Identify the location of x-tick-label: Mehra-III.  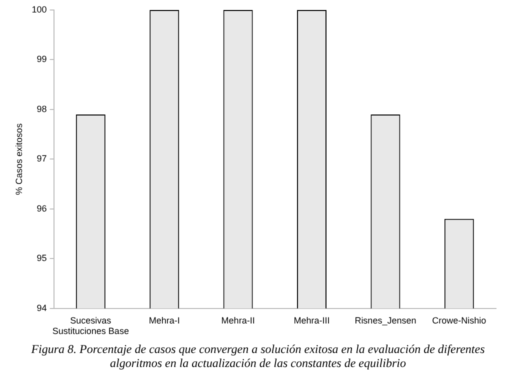
(312, 320).